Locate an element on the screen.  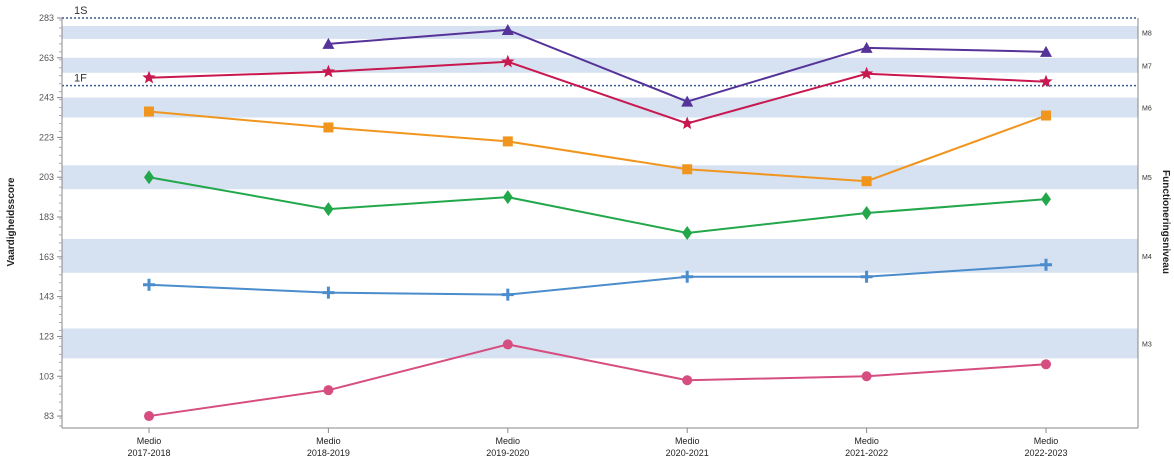
y-tick-label: 163 is located at coordinates (46, 257).